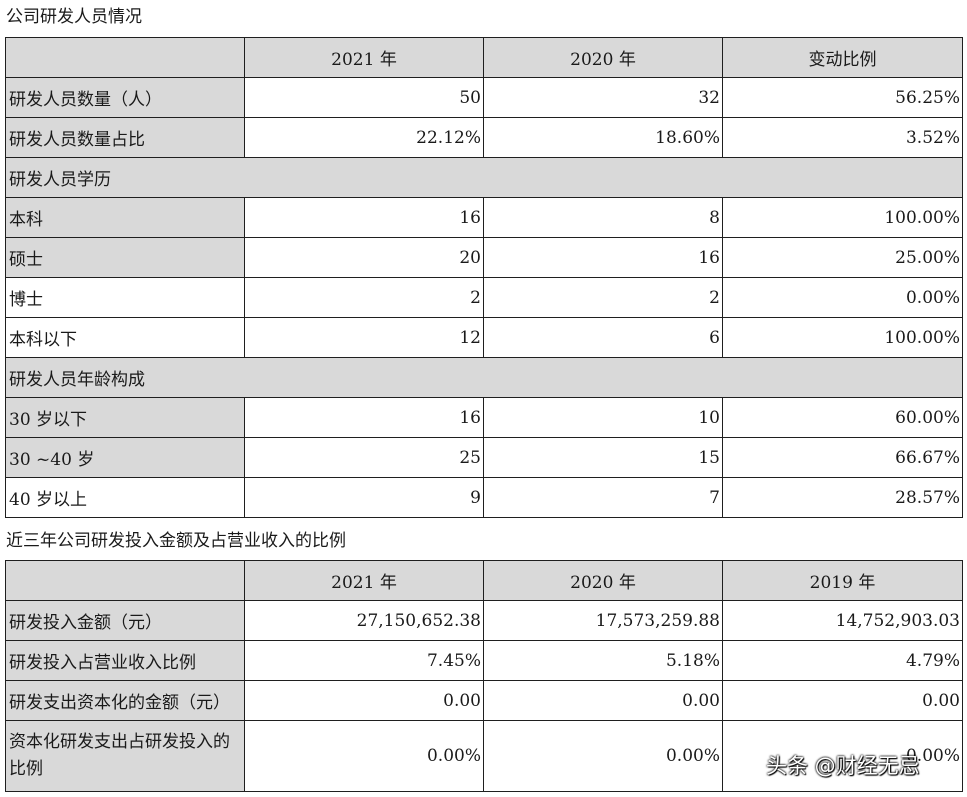  What do you see at coordinates (125, 97) in the screenshot?
I see `row-label: 研发人员数量（人）` at bounding box center [125, 97].